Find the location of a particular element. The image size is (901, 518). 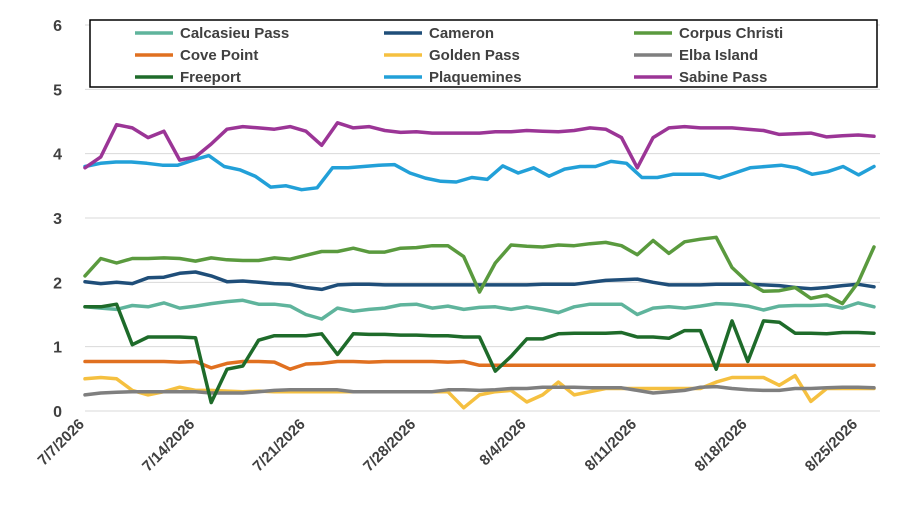

y-tick-label: 1 is located at coordinates (57, 348).